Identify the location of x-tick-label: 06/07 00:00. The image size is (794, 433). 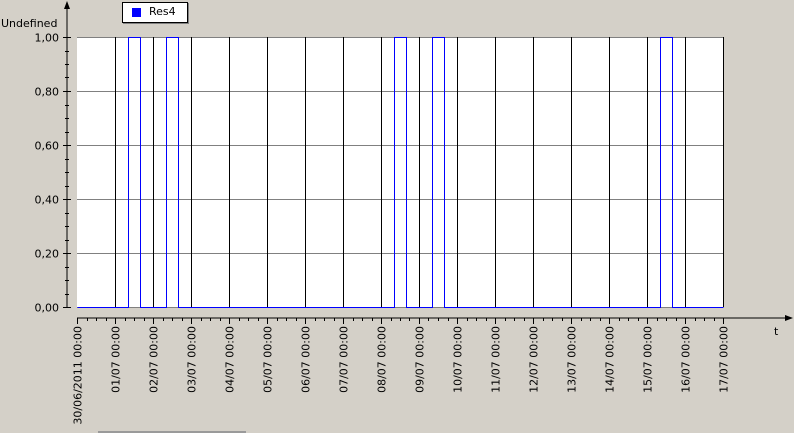
(306, 359).